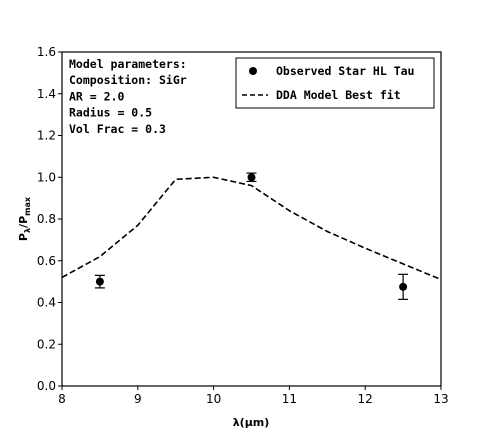 The width and height of the screenshot is (491, 436). Describe the element at coordinates (117, 129) in the screenshot. I see `annotation-line: Vol Frac = 0.3` at that location.